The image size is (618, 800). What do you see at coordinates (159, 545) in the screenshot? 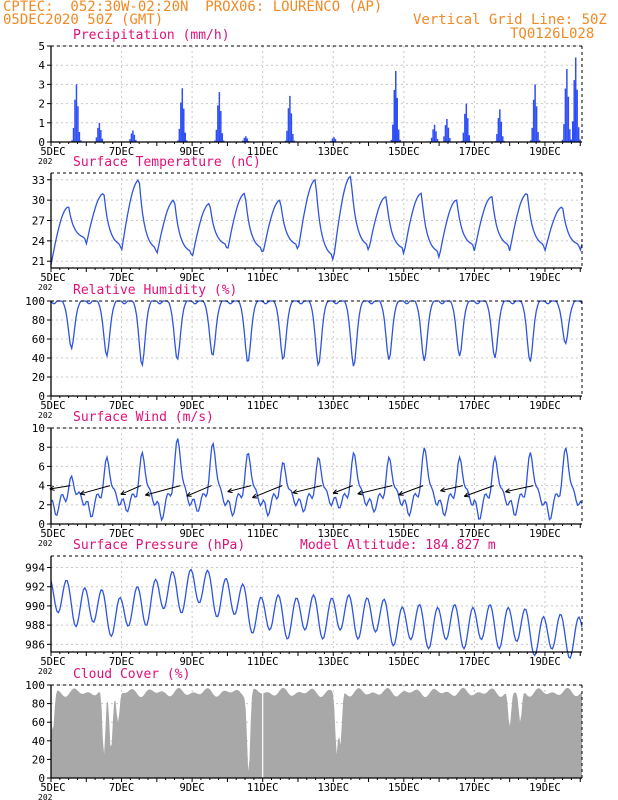
I see `surface-pressure-title: Surface Pressure (hPa)` at bounding box center [159, 545].